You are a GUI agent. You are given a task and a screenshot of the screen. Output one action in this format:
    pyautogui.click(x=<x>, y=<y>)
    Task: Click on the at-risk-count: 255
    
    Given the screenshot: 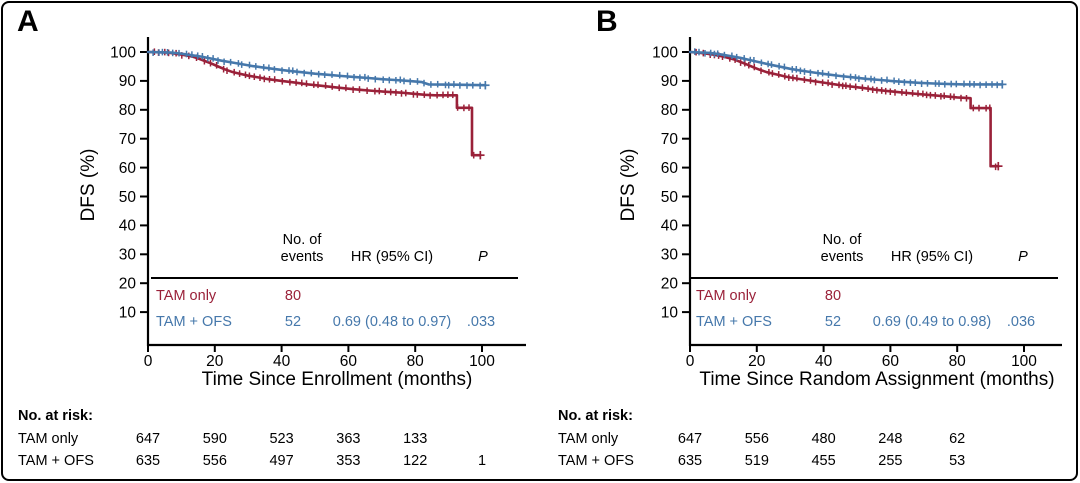 What is the action you would take?
    pyautogui.click(x=890, y=461)
    